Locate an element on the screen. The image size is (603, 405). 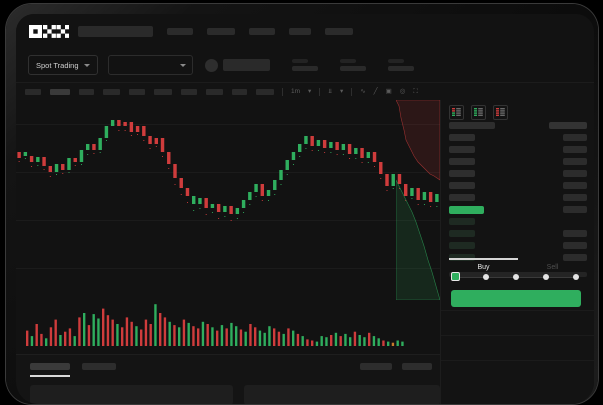
amount-percent-slider is located at coordinates (516, 277).